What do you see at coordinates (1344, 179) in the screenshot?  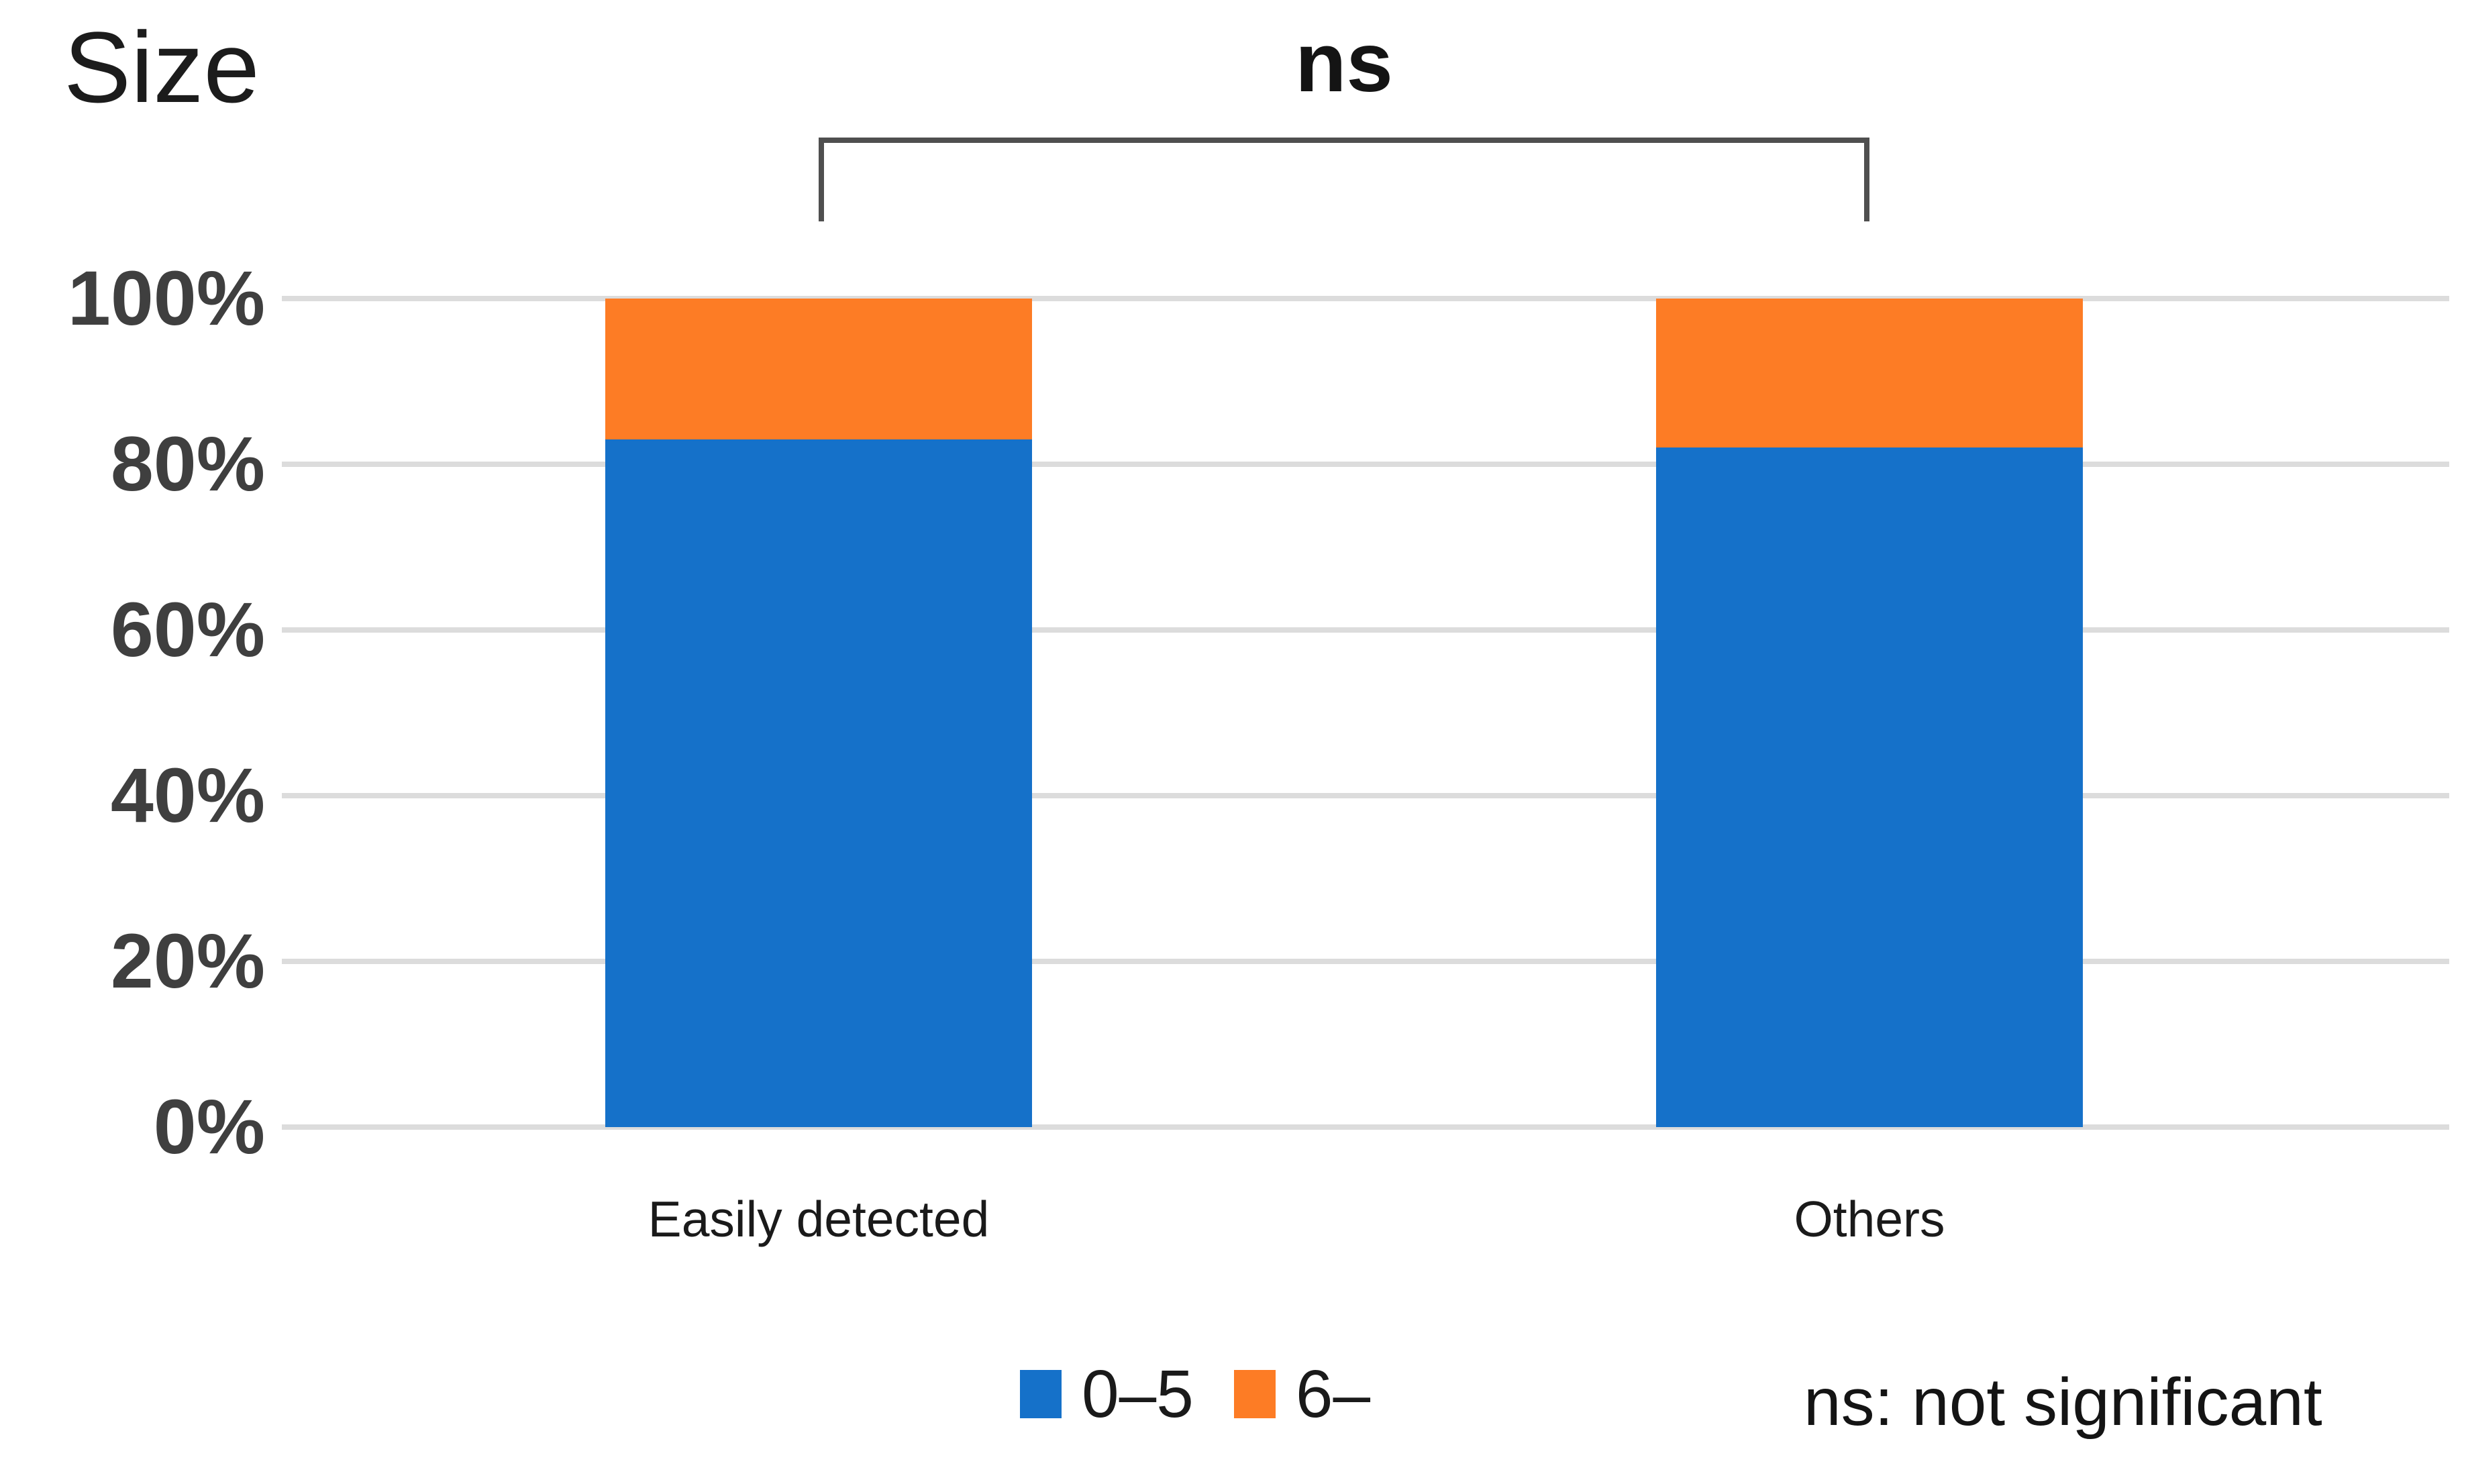 I see `significance-bracket` at bounding box center [1344, 179].